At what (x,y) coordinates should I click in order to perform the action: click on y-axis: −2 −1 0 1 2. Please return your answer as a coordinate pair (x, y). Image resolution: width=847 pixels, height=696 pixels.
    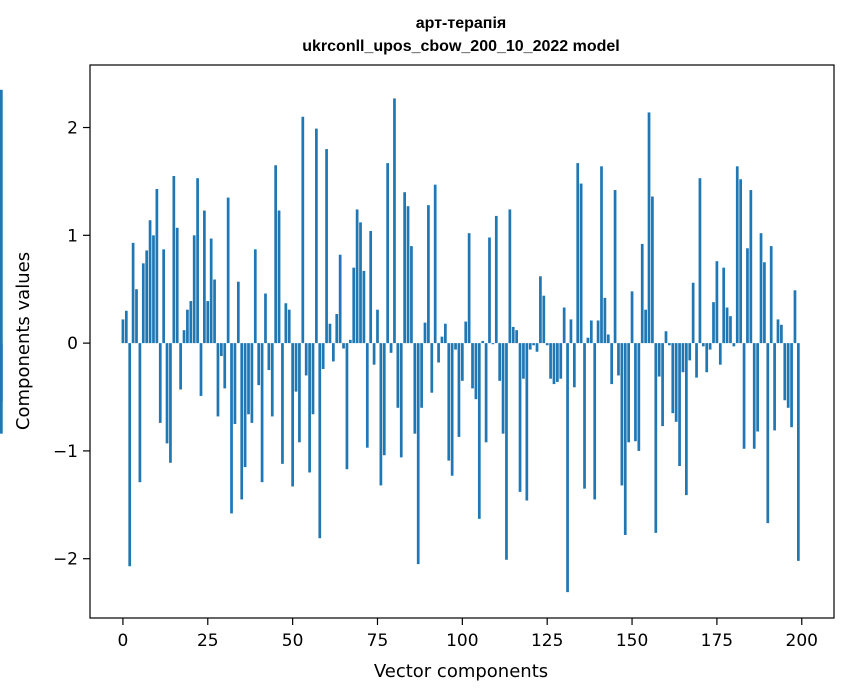
    Looking at the image, I should click on (71, 344).